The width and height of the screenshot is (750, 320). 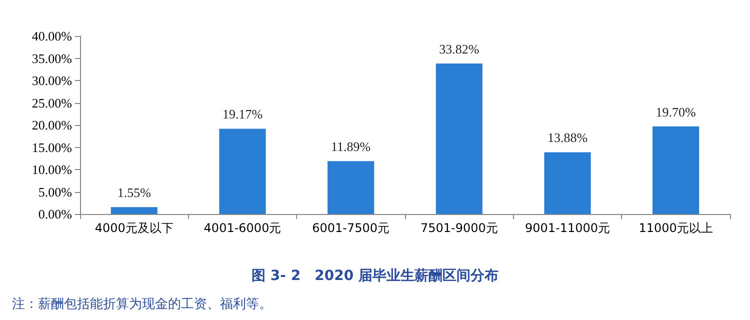 I want to click on text: 图 3- 2 2020 届毕业生薪酬区间分布, so click(x=375, y=276).